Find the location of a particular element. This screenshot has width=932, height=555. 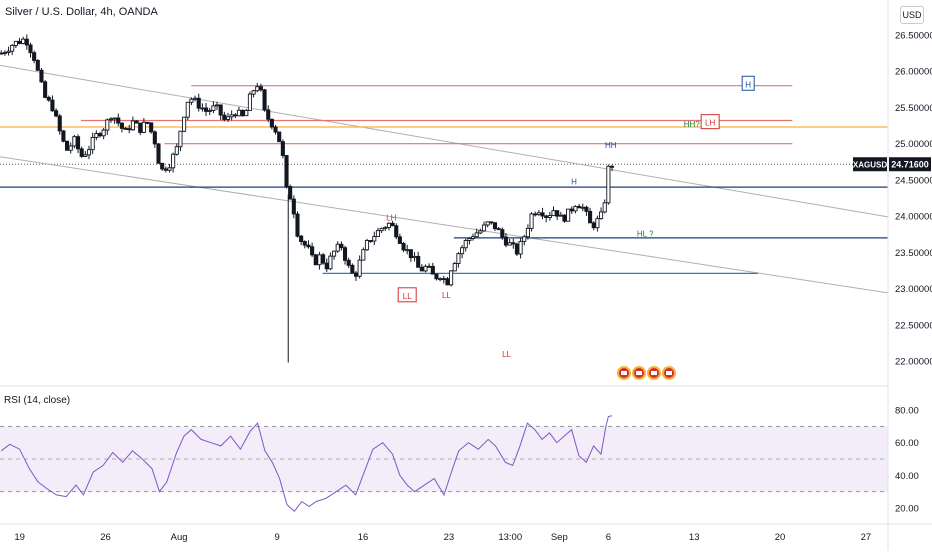

time-tick-label: 16 is located at coordinates (363, 537).